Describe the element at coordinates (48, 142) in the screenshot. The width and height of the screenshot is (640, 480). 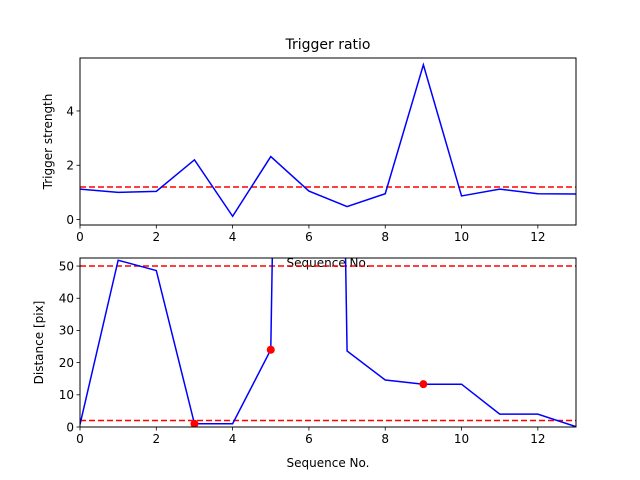
I see `top-y-axis-label: Trigger strength` at that location.